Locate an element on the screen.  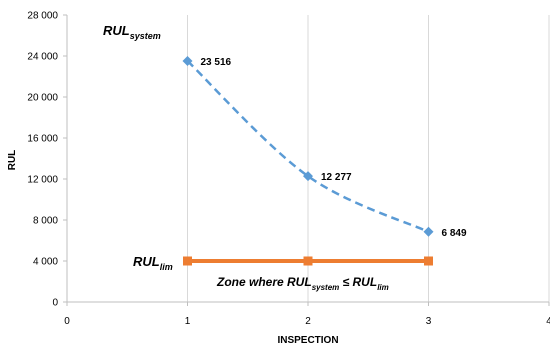
rul-lim-base: RUL is located at coordinates (146, 261).